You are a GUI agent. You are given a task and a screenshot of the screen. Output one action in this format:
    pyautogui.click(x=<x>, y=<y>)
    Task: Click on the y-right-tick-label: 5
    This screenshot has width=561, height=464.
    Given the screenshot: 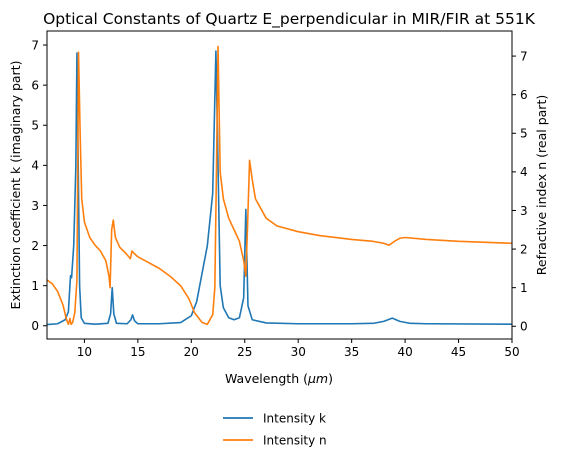 What is the action you would take?
    pyautogui.click(x=524, y=134)
    